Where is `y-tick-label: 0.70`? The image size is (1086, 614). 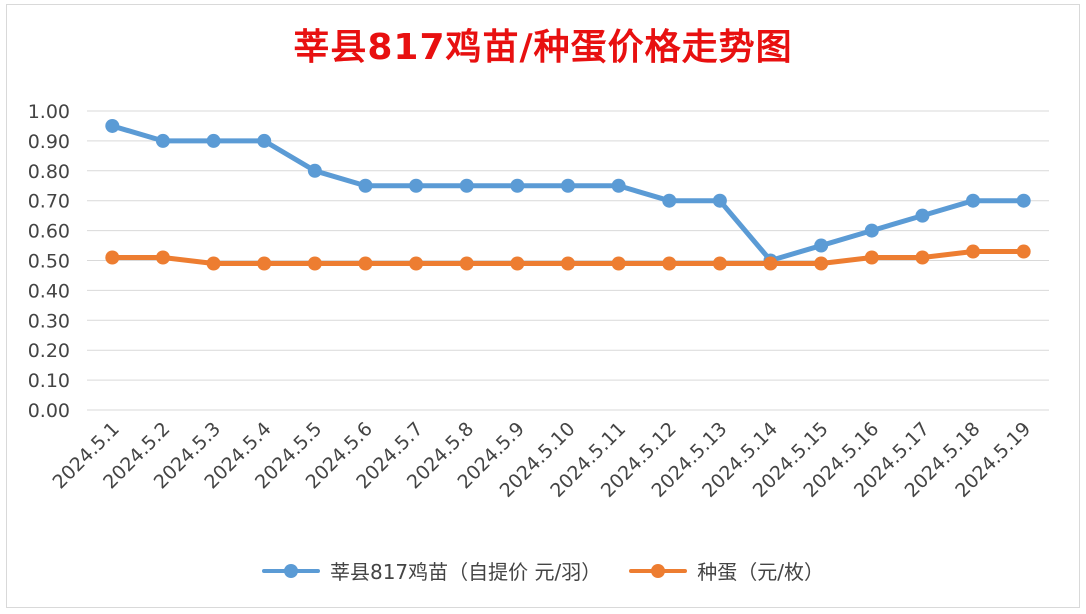
y-tick-label: 0.70 is located at coordinates (49, 202).